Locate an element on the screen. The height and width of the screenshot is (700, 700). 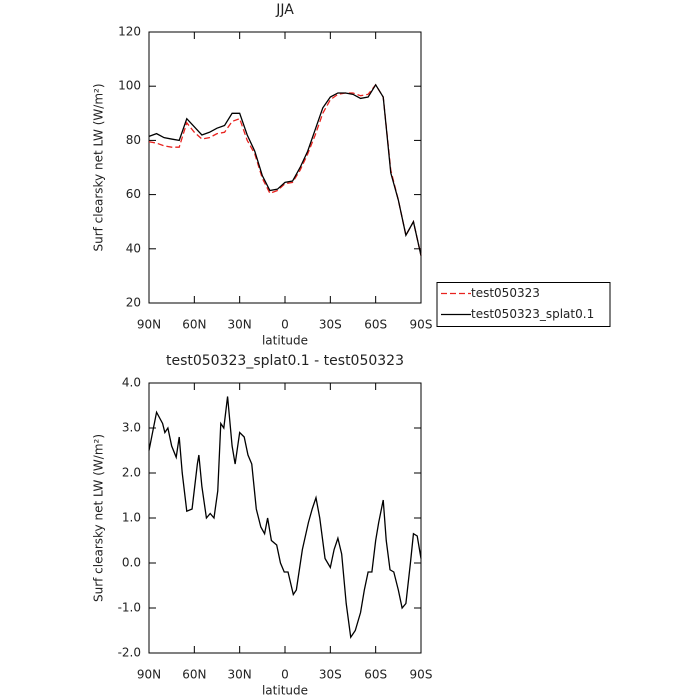
y-tick-label: 100 is located at coordinates (129, 86).